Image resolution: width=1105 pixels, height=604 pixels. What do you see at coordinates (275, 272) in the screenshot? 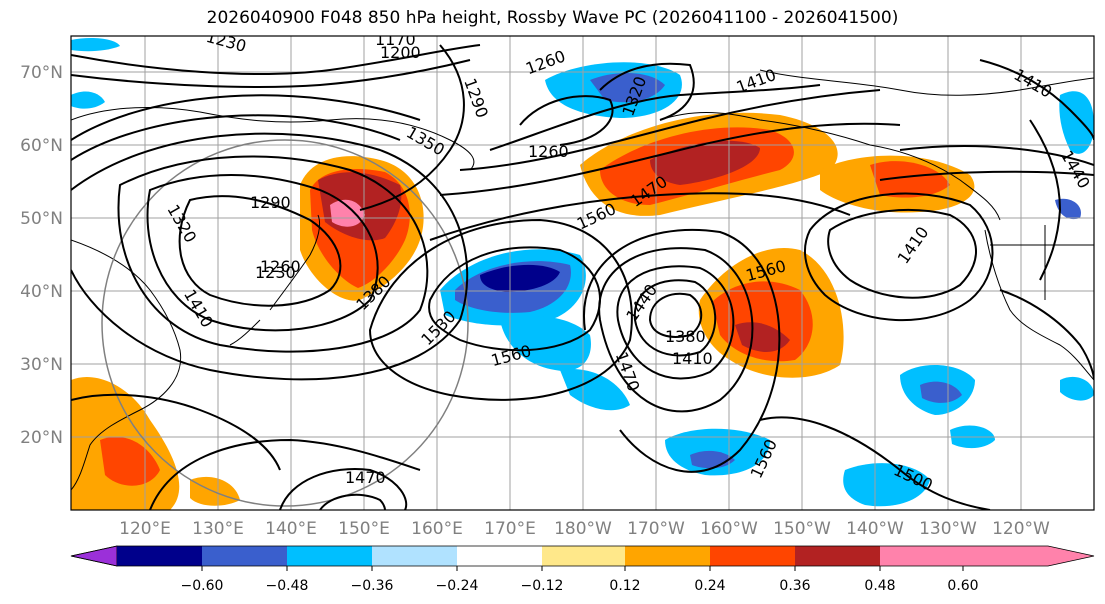
I see `contour-label: 1230` at bounding box center [275, 272].